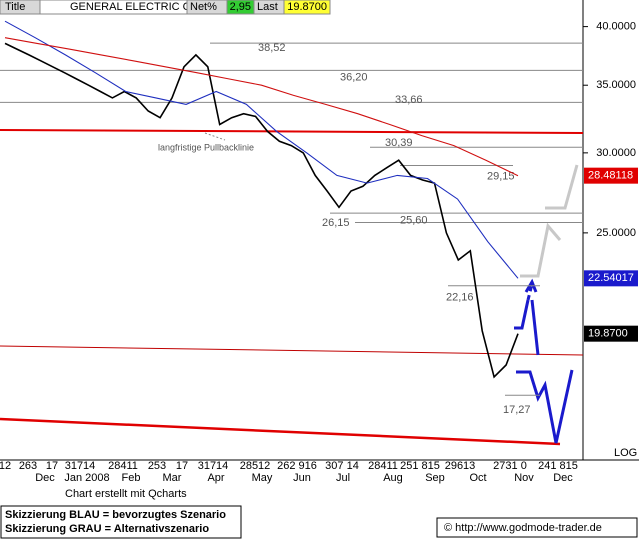 This screenshot has width=639, height=544. I want to click on x-month-label: May, so click(262, 478).